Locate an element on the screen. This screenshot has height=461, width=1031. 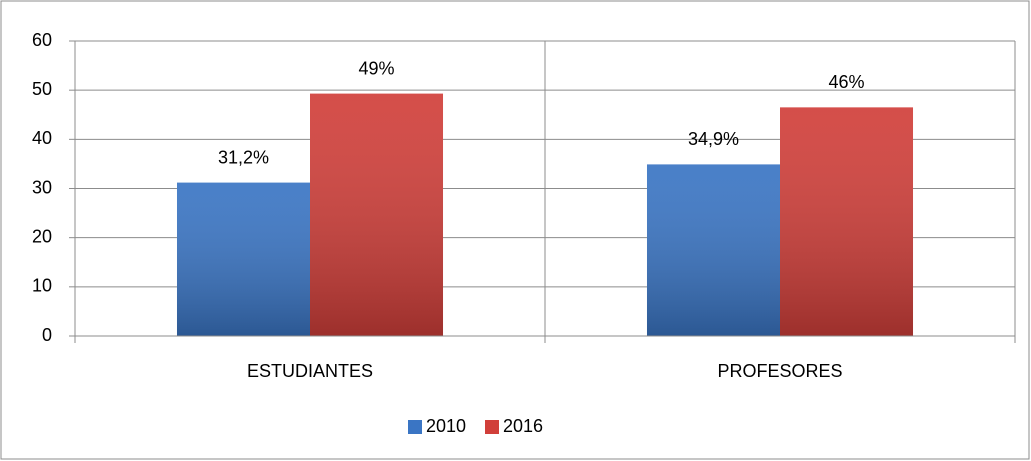
x-tick-label: PROFESORES is located at coordinates (779, 371).